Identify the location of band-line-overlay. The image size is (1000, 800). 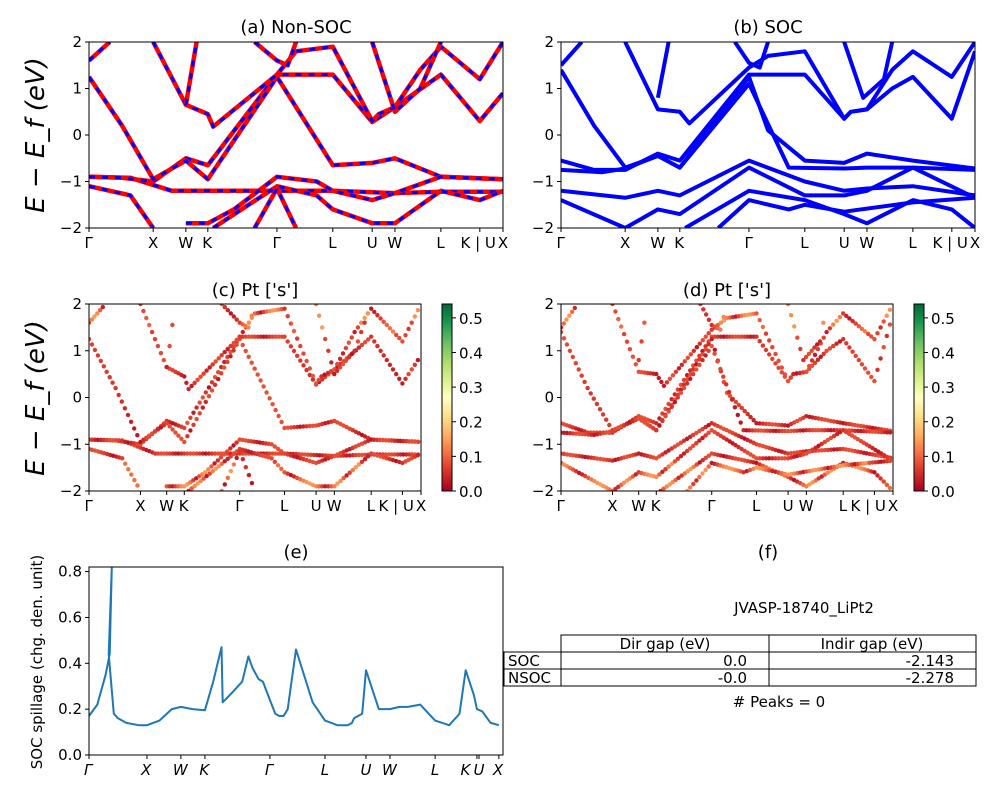
(100, 52).